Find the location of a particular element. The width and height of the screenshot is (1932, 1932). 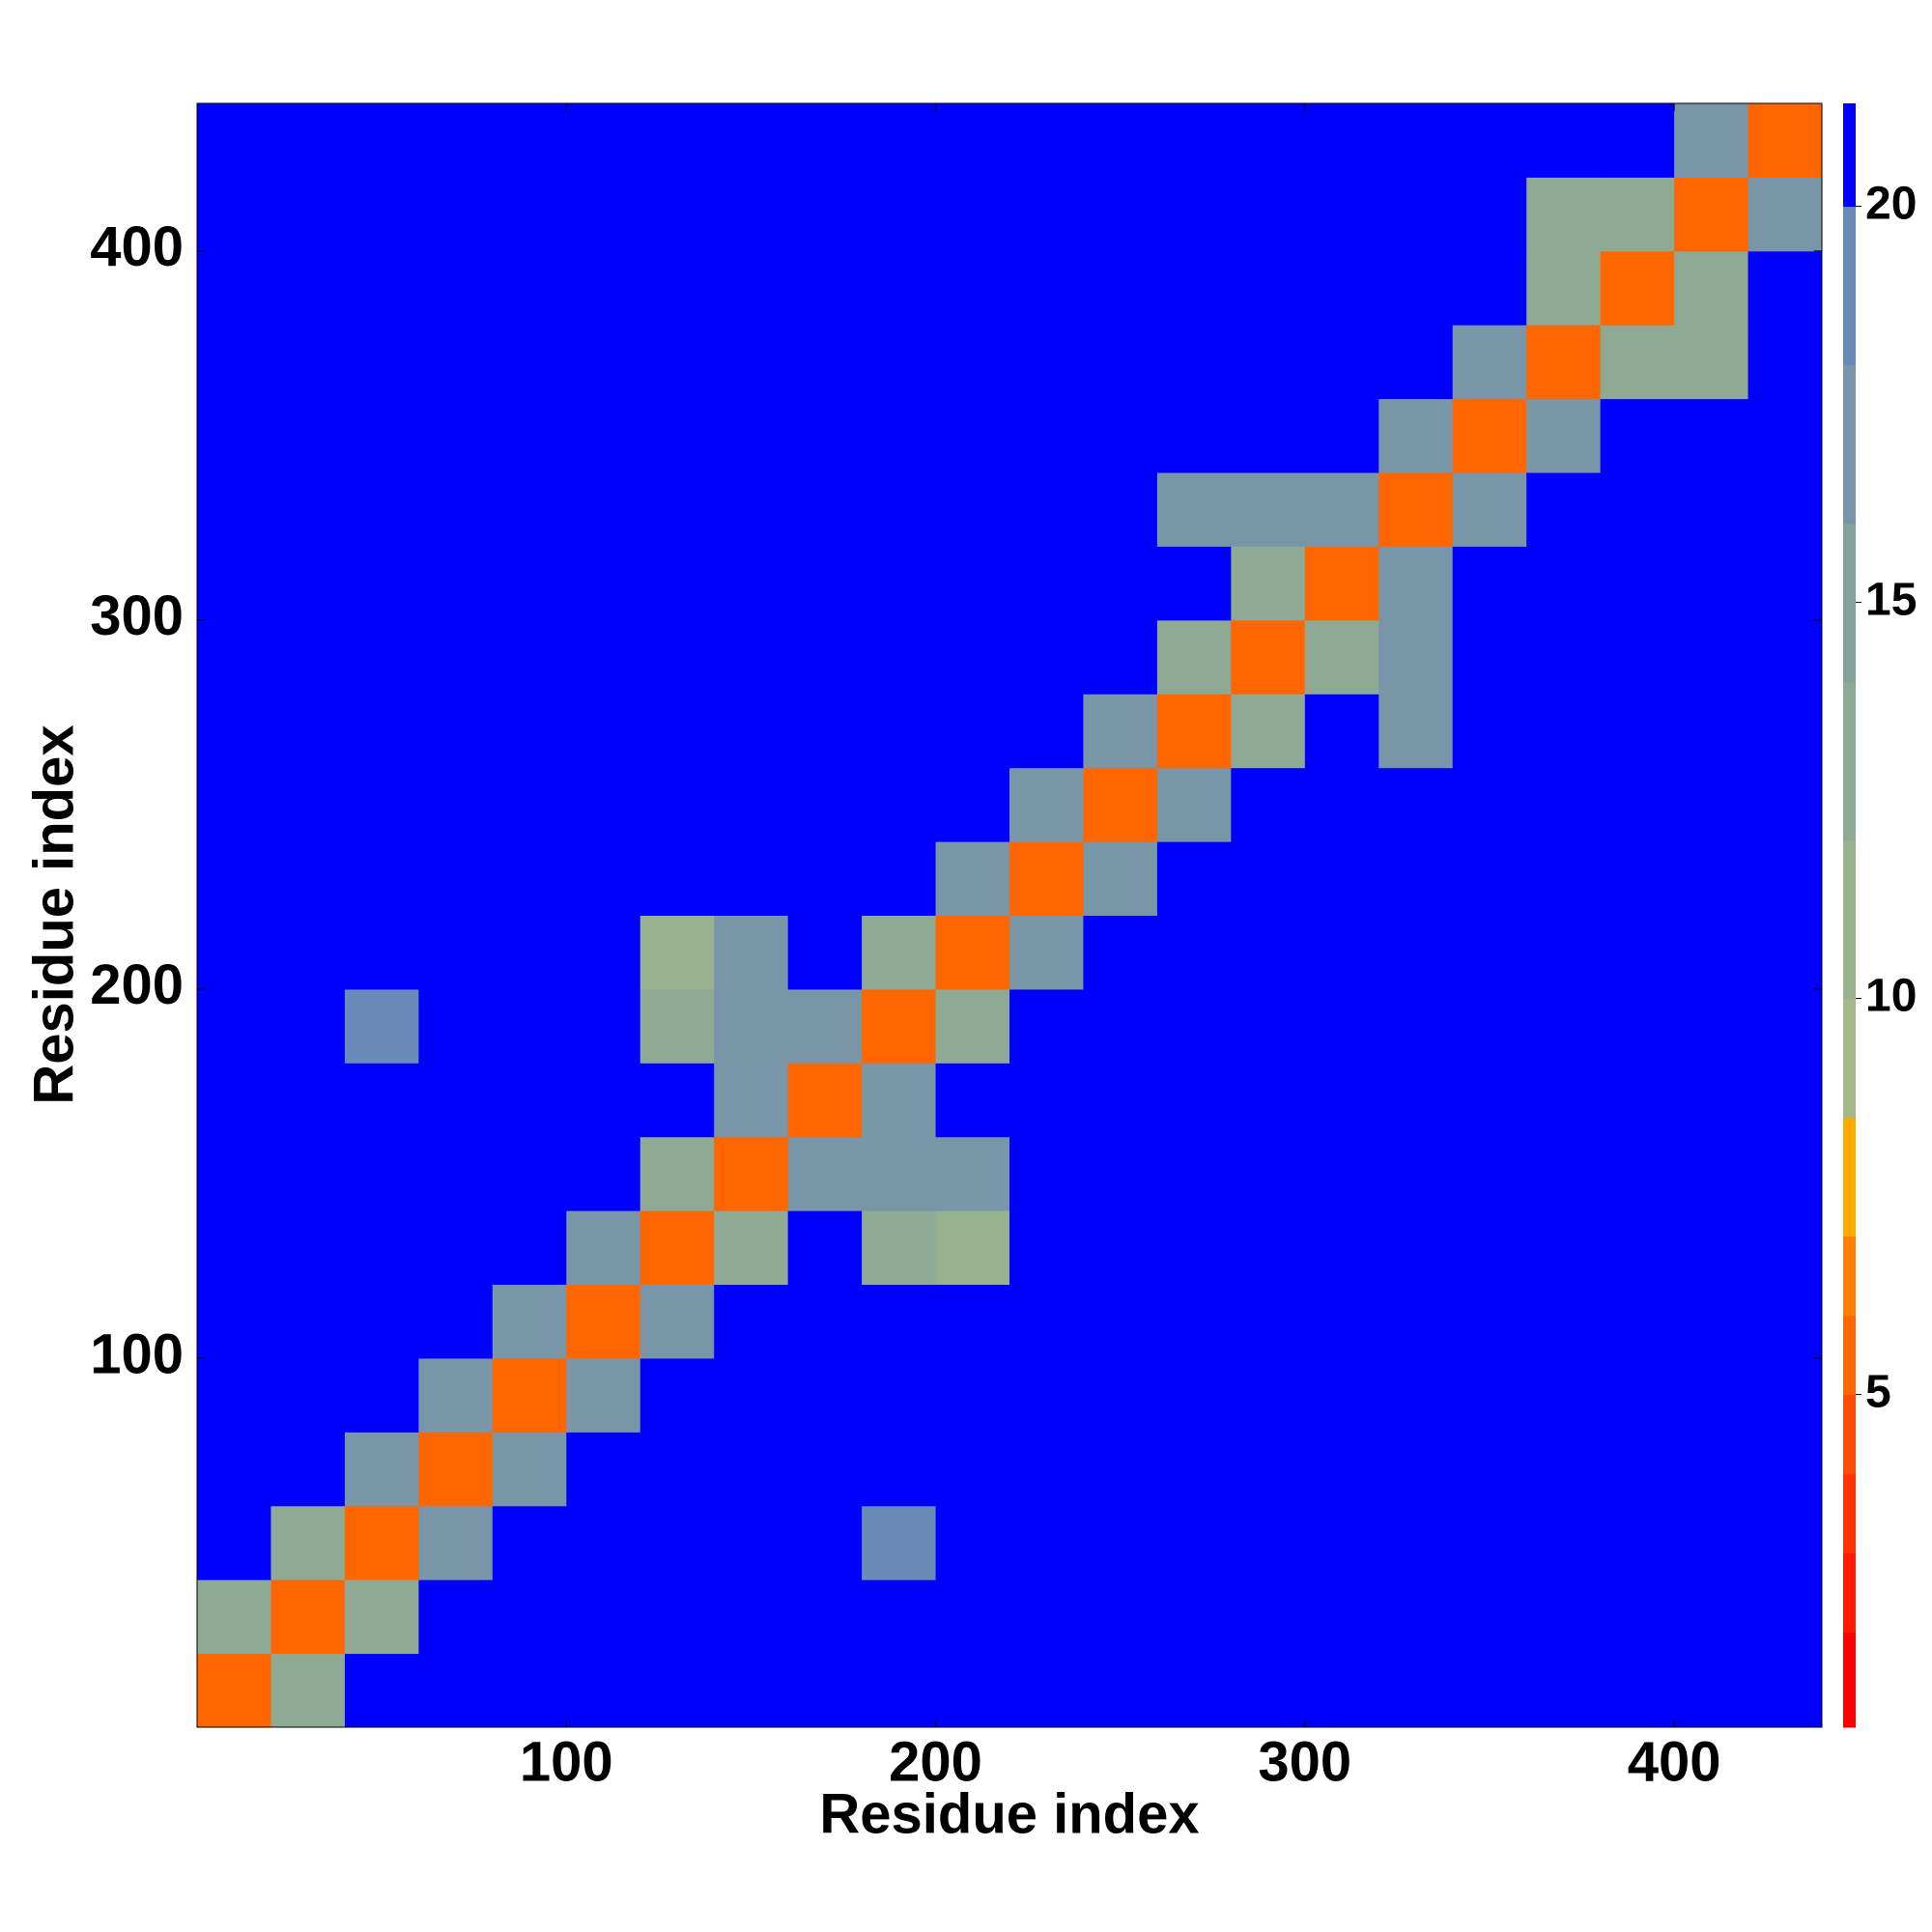

x-tick-label: 100 is located at coordinates (566, 1761).